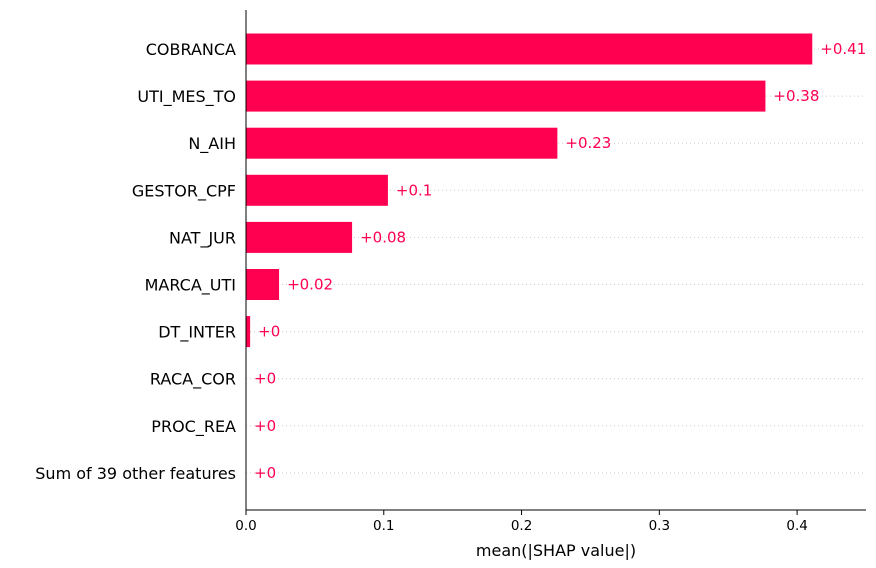  I want to click on data-label: +0.38, so click(796, 96).